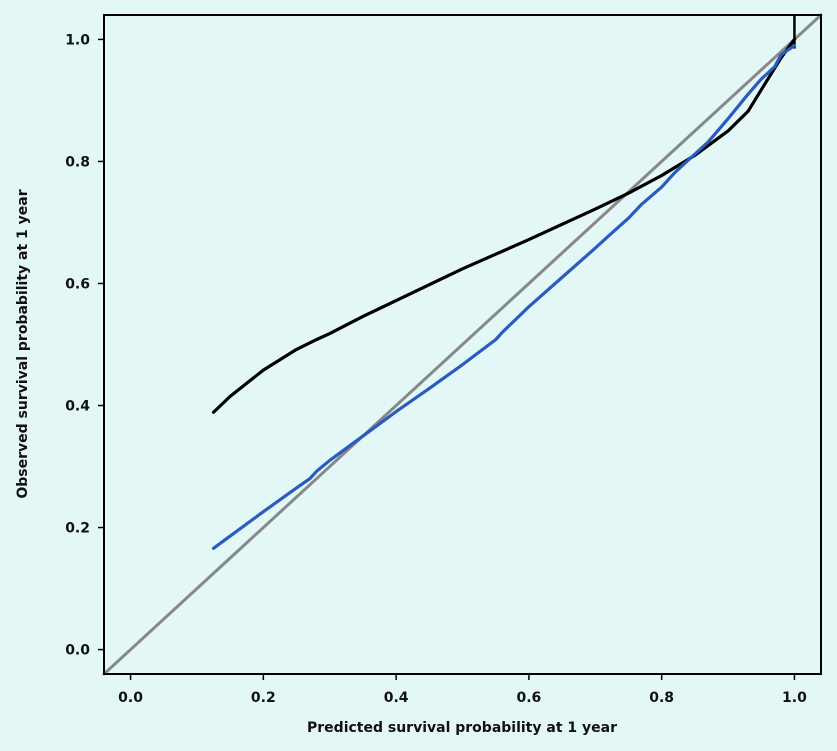 The height and width of the screenshot is (751, 837). Describe the element at coordinates (130, 698) in the screenshot. I see `x-tick-label: 0.0` at that location.